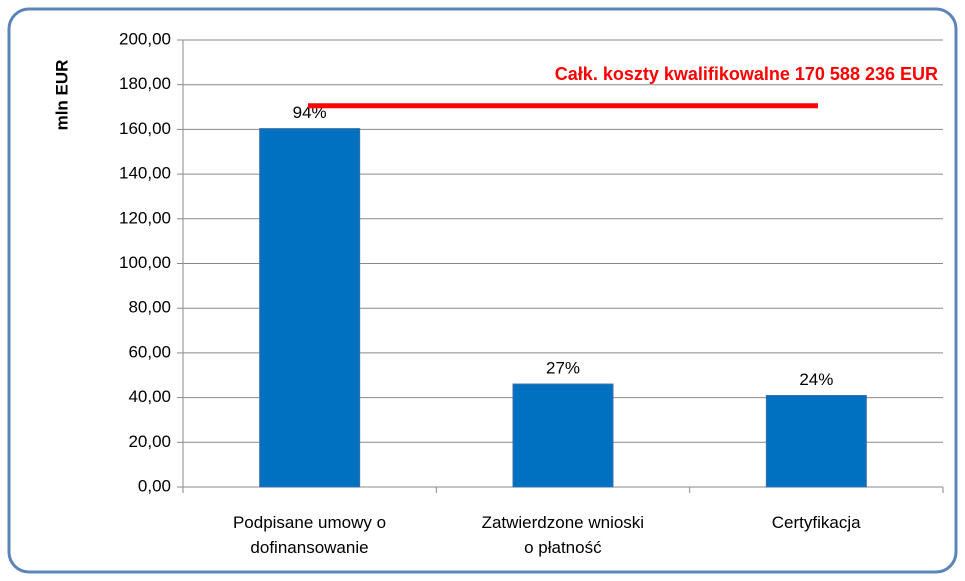  What do you see at coordinates (145, 38) in the screenshot?
I see `y-tick-label: 200,00` at bounding box center [145, 38].